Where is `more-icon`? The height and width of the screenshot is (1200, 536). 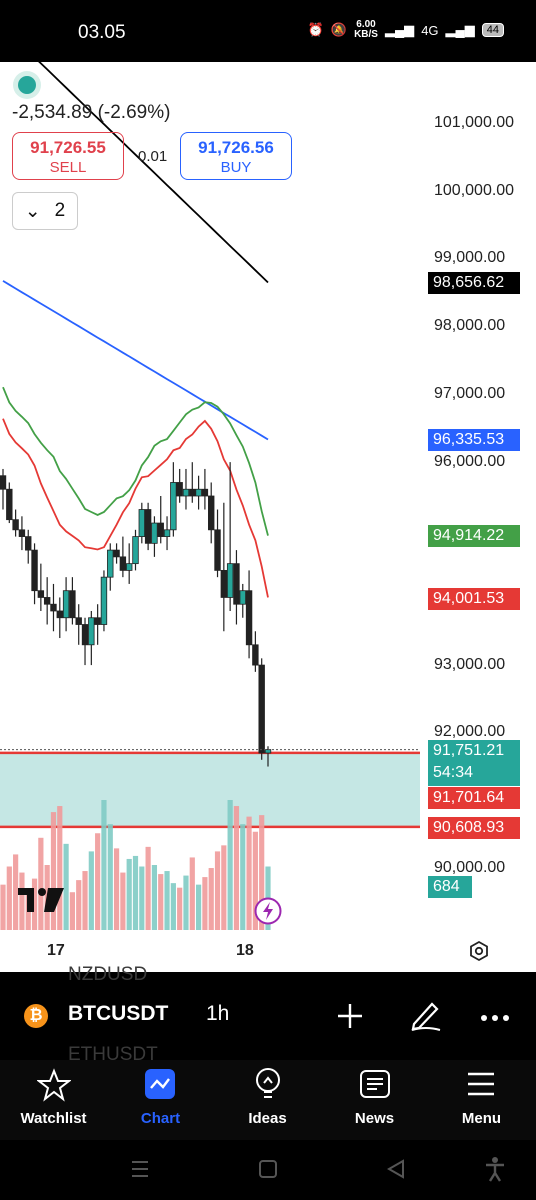 more-icon is located at coordinates (495, 1015).